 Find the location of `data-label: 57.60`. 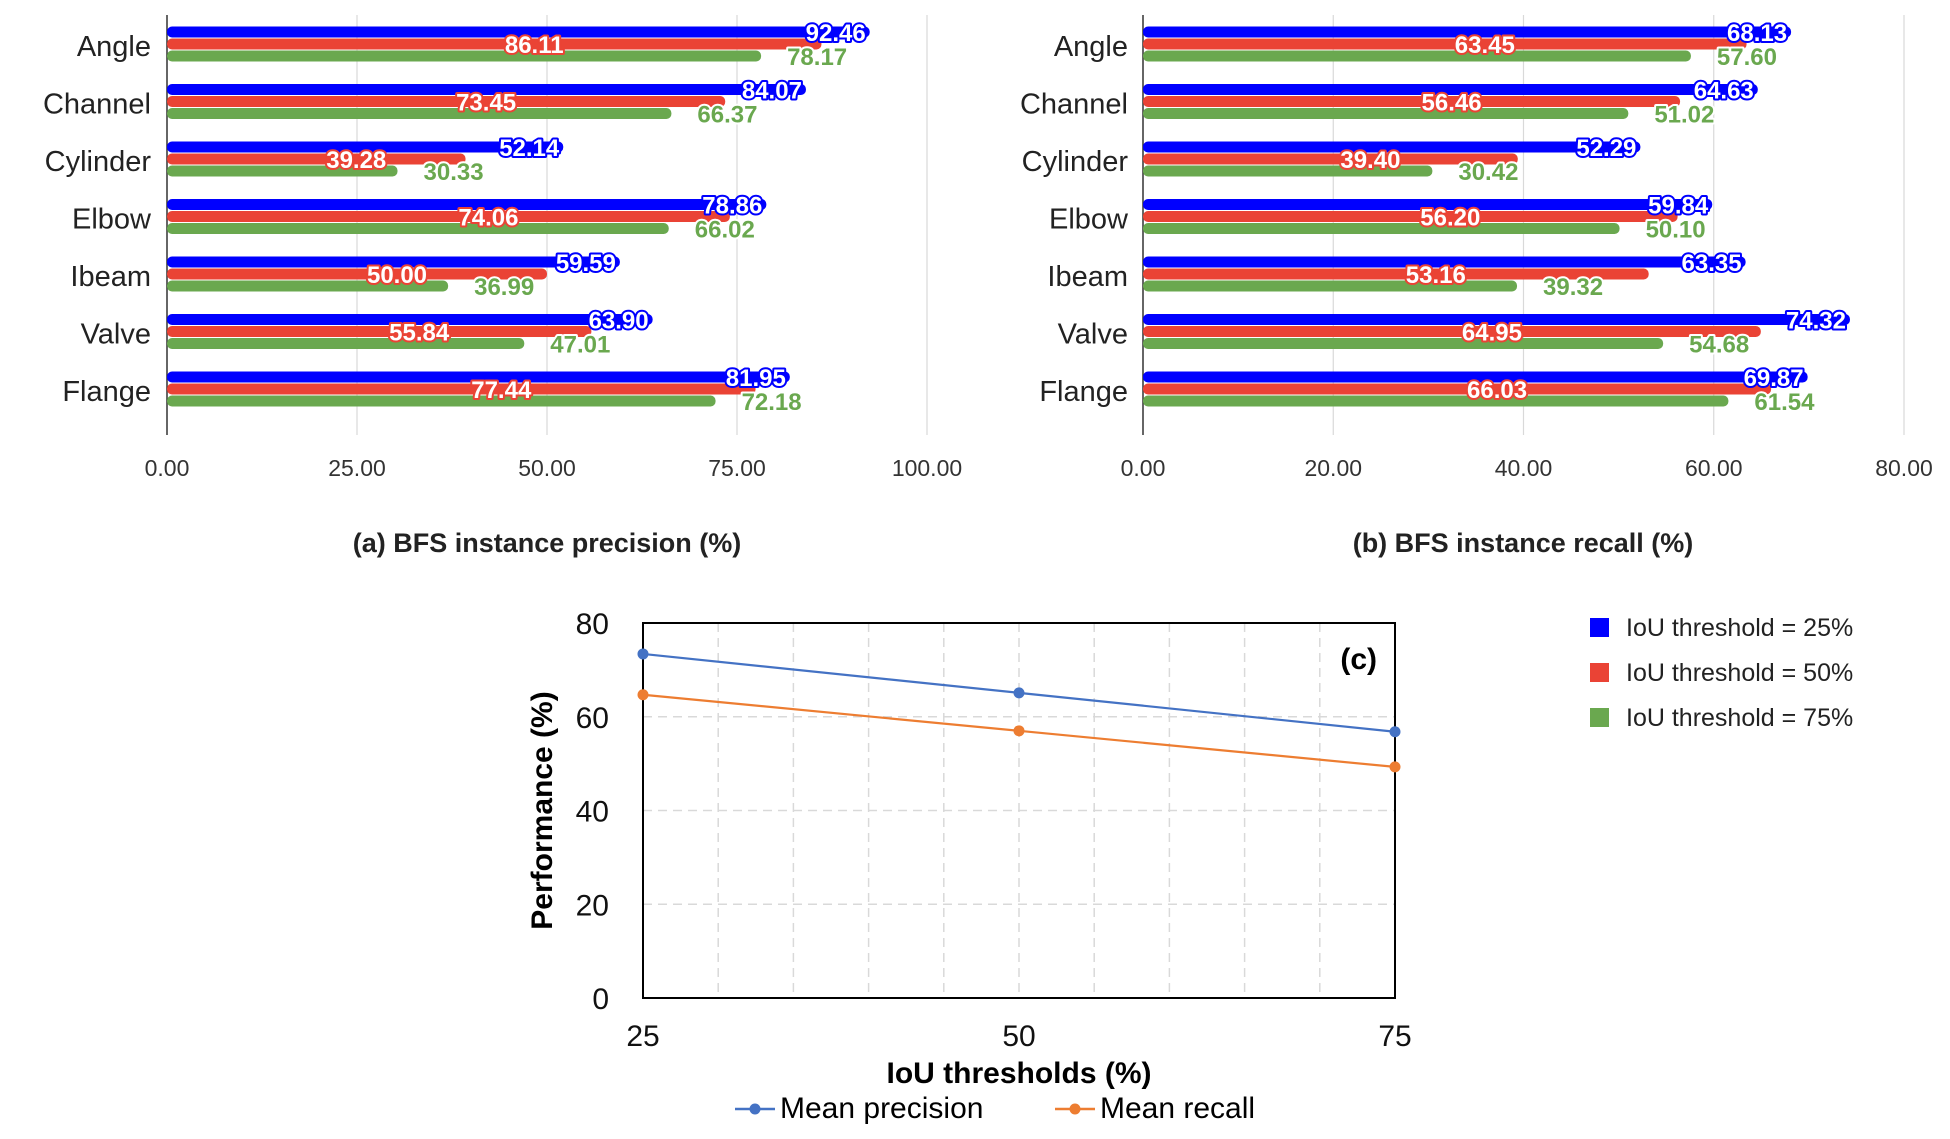

data-label: 57.60 is located at coordinates (1747, 57).